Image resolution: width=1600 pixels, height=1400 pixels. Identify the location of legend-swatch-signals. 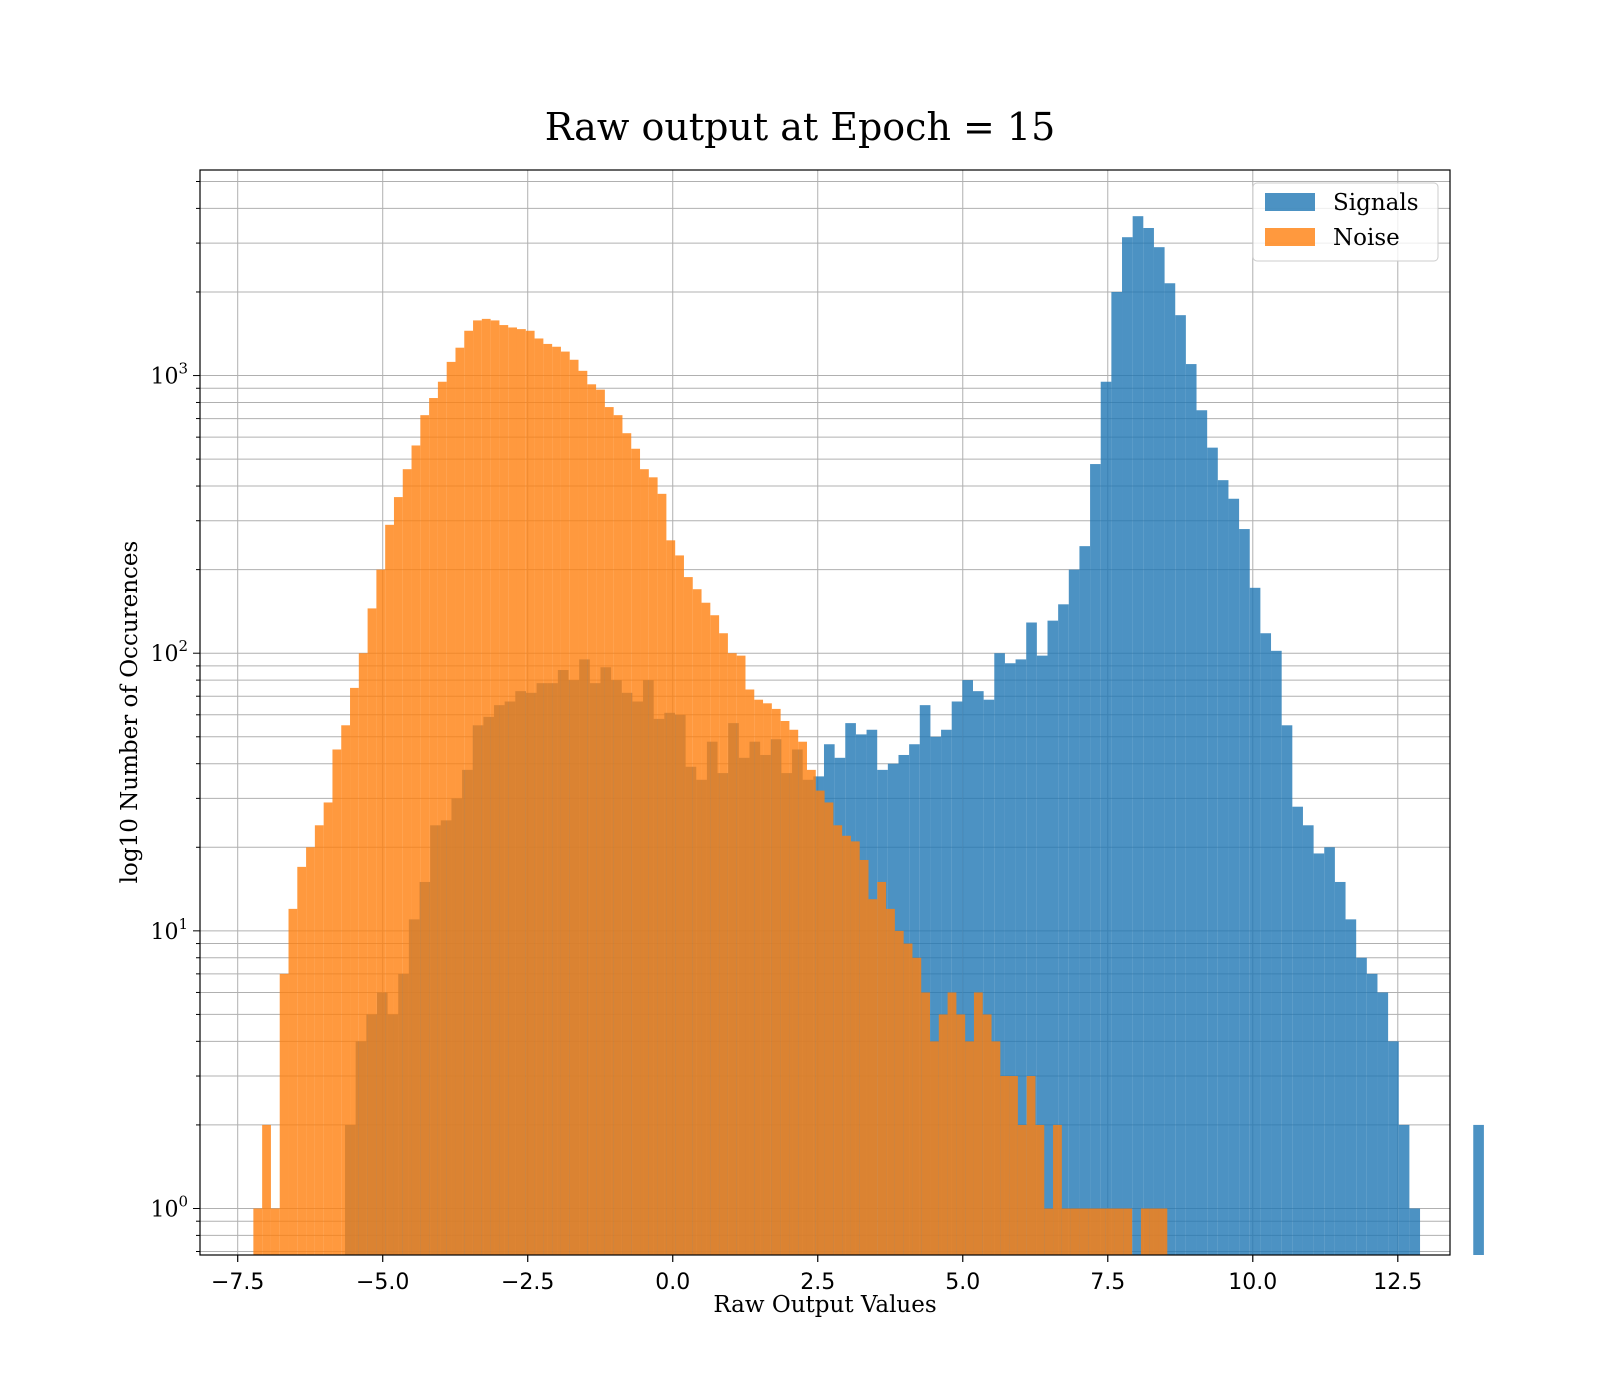
(1290, 202).